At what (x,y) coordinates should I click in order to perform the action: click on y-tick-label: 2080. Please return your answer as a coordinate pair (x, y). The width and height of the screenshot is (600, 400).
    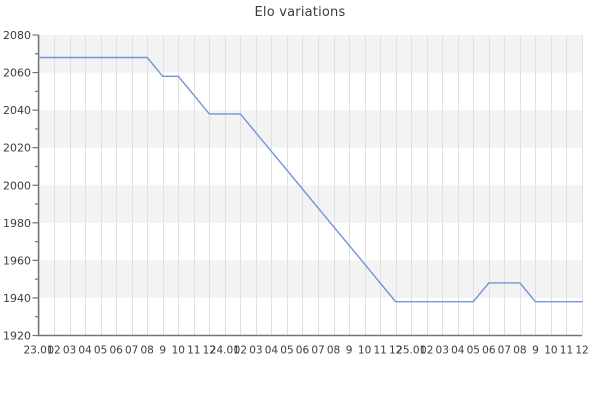
    Looking at the image, I should click on (17, 35).